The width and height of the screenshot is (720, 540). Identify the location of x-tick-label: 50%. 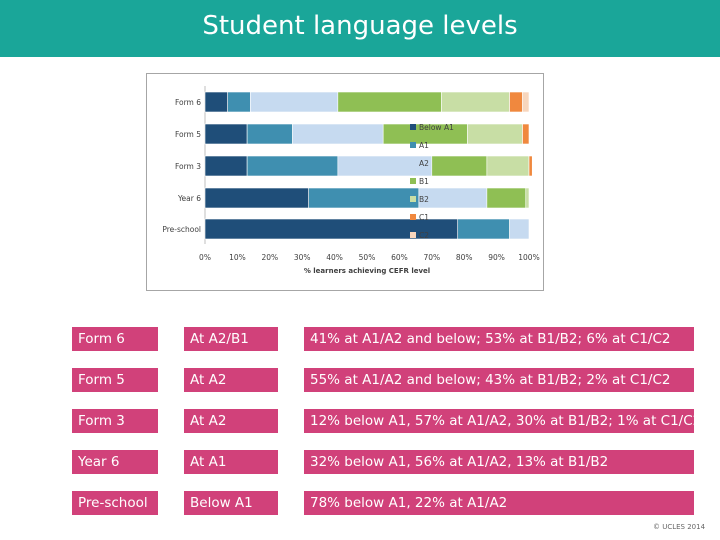
(367, 257).